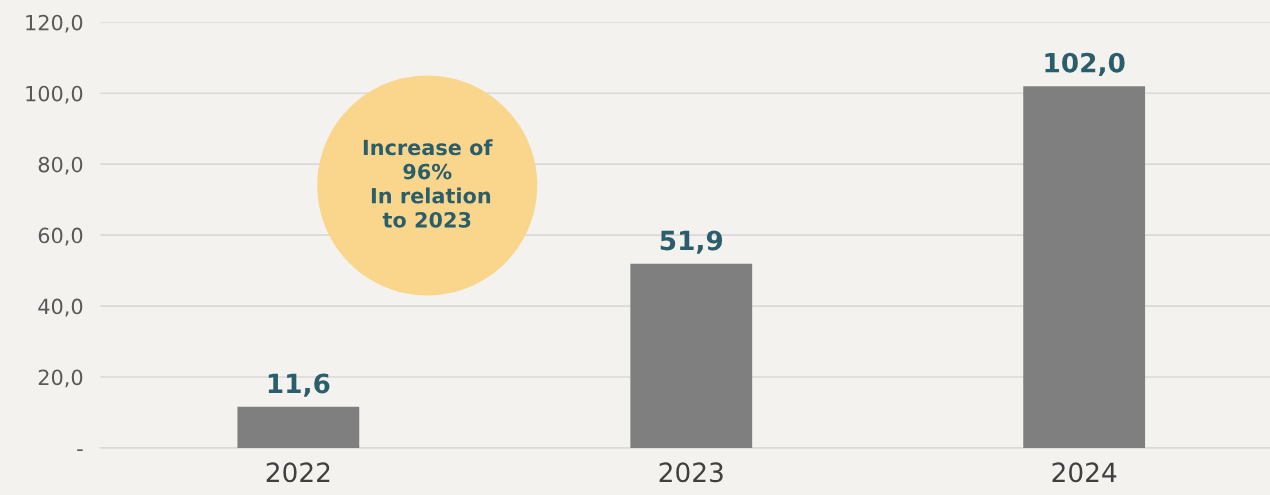  I want to click on x-tick-label: 2023, so click(691, 472).